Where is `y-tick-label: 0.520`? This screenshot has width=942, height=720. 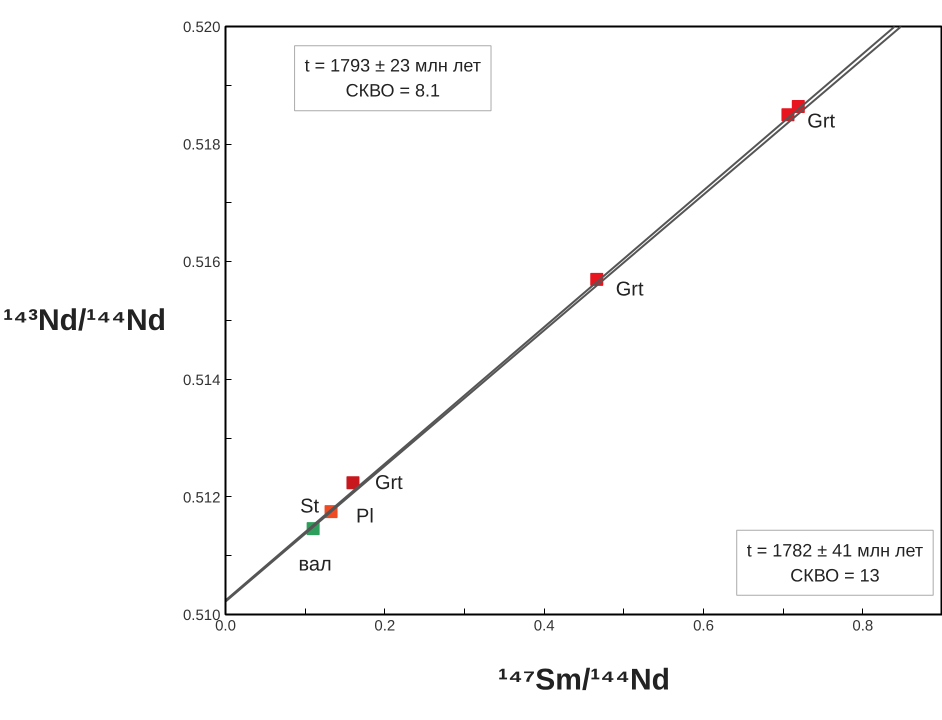
y-tick-label: 0.520 is located at coordinates (201, 27).